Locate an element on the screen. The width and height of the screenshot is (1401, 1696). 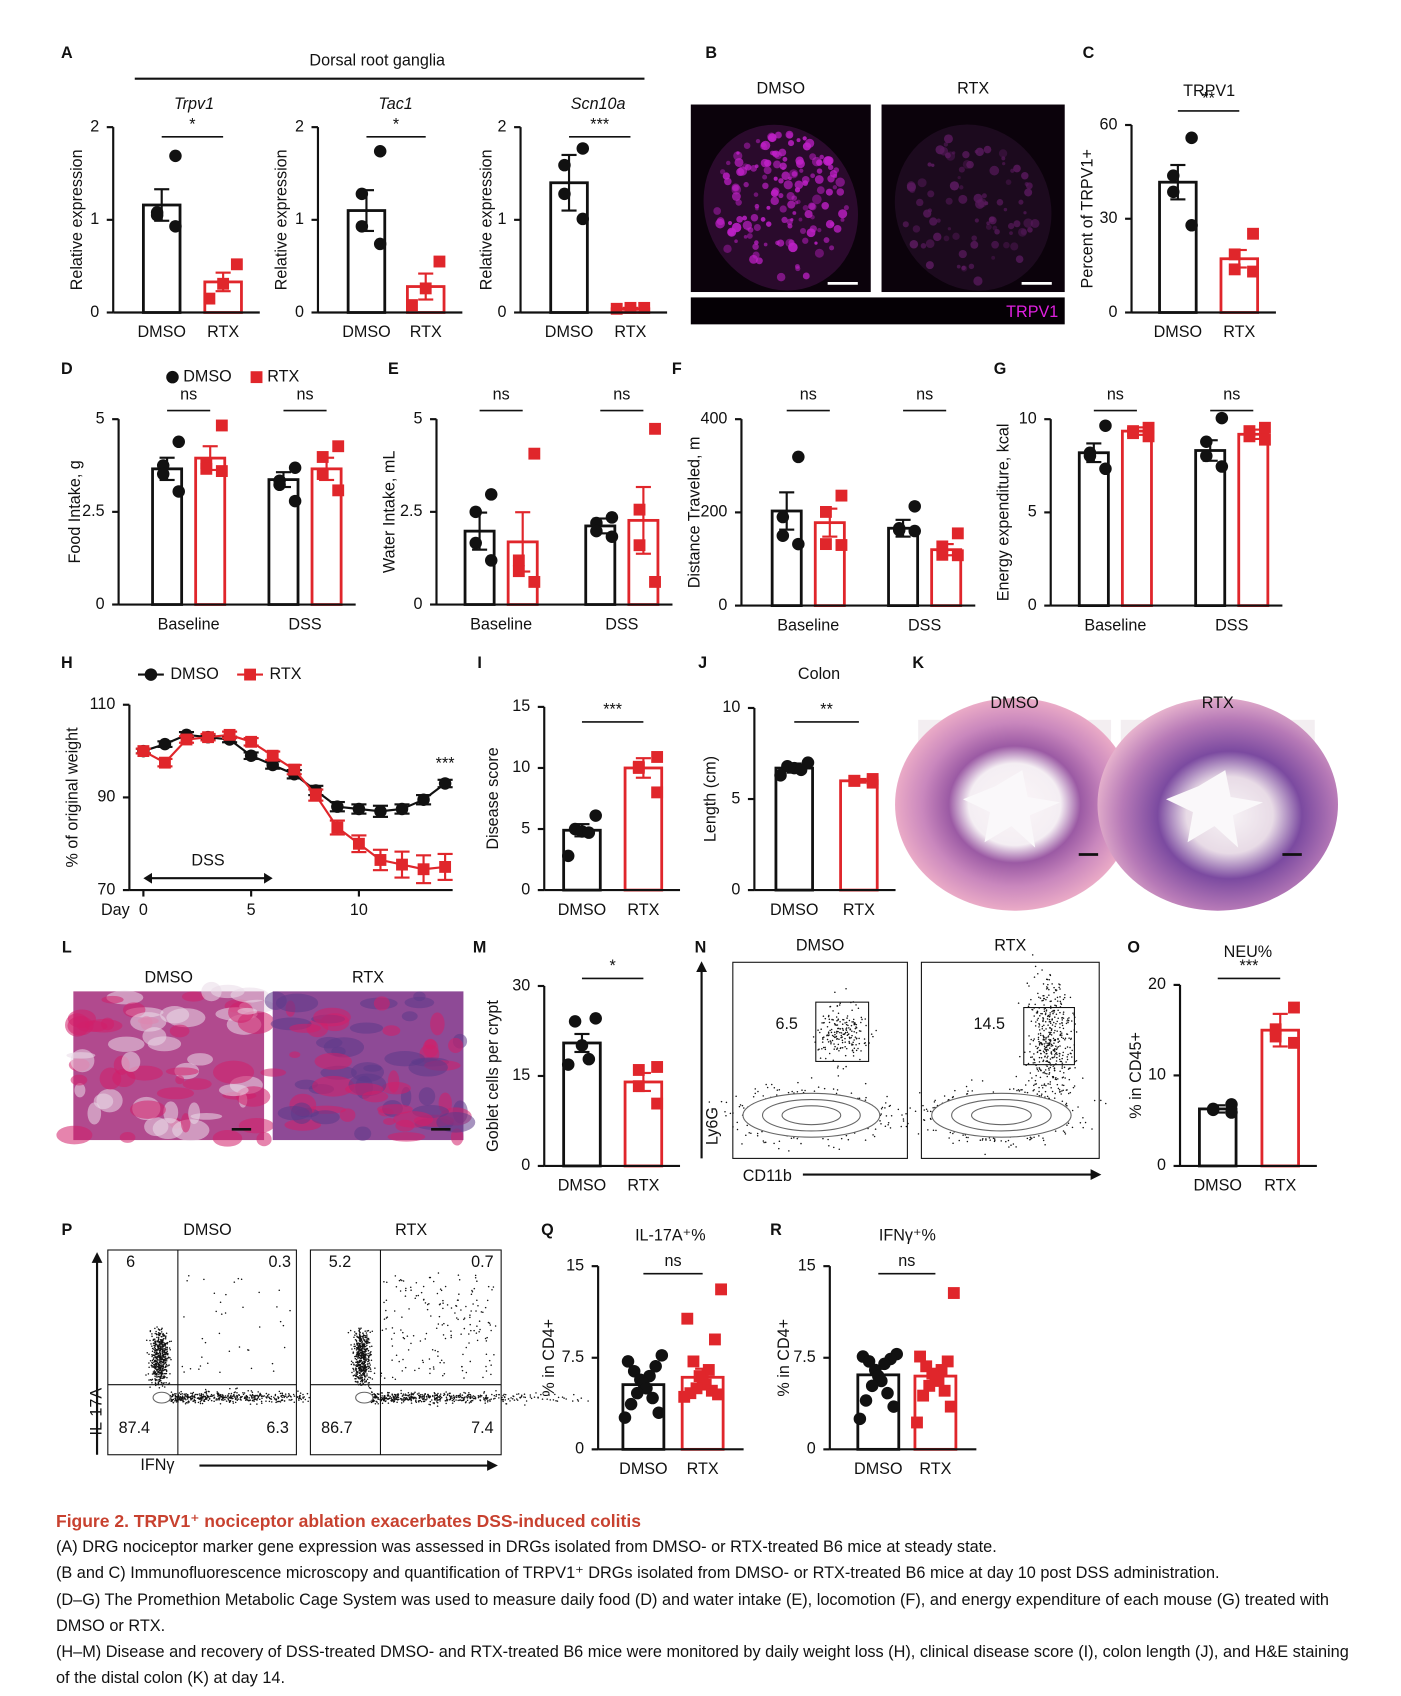
lumen is located at coordinates (1214, 809).